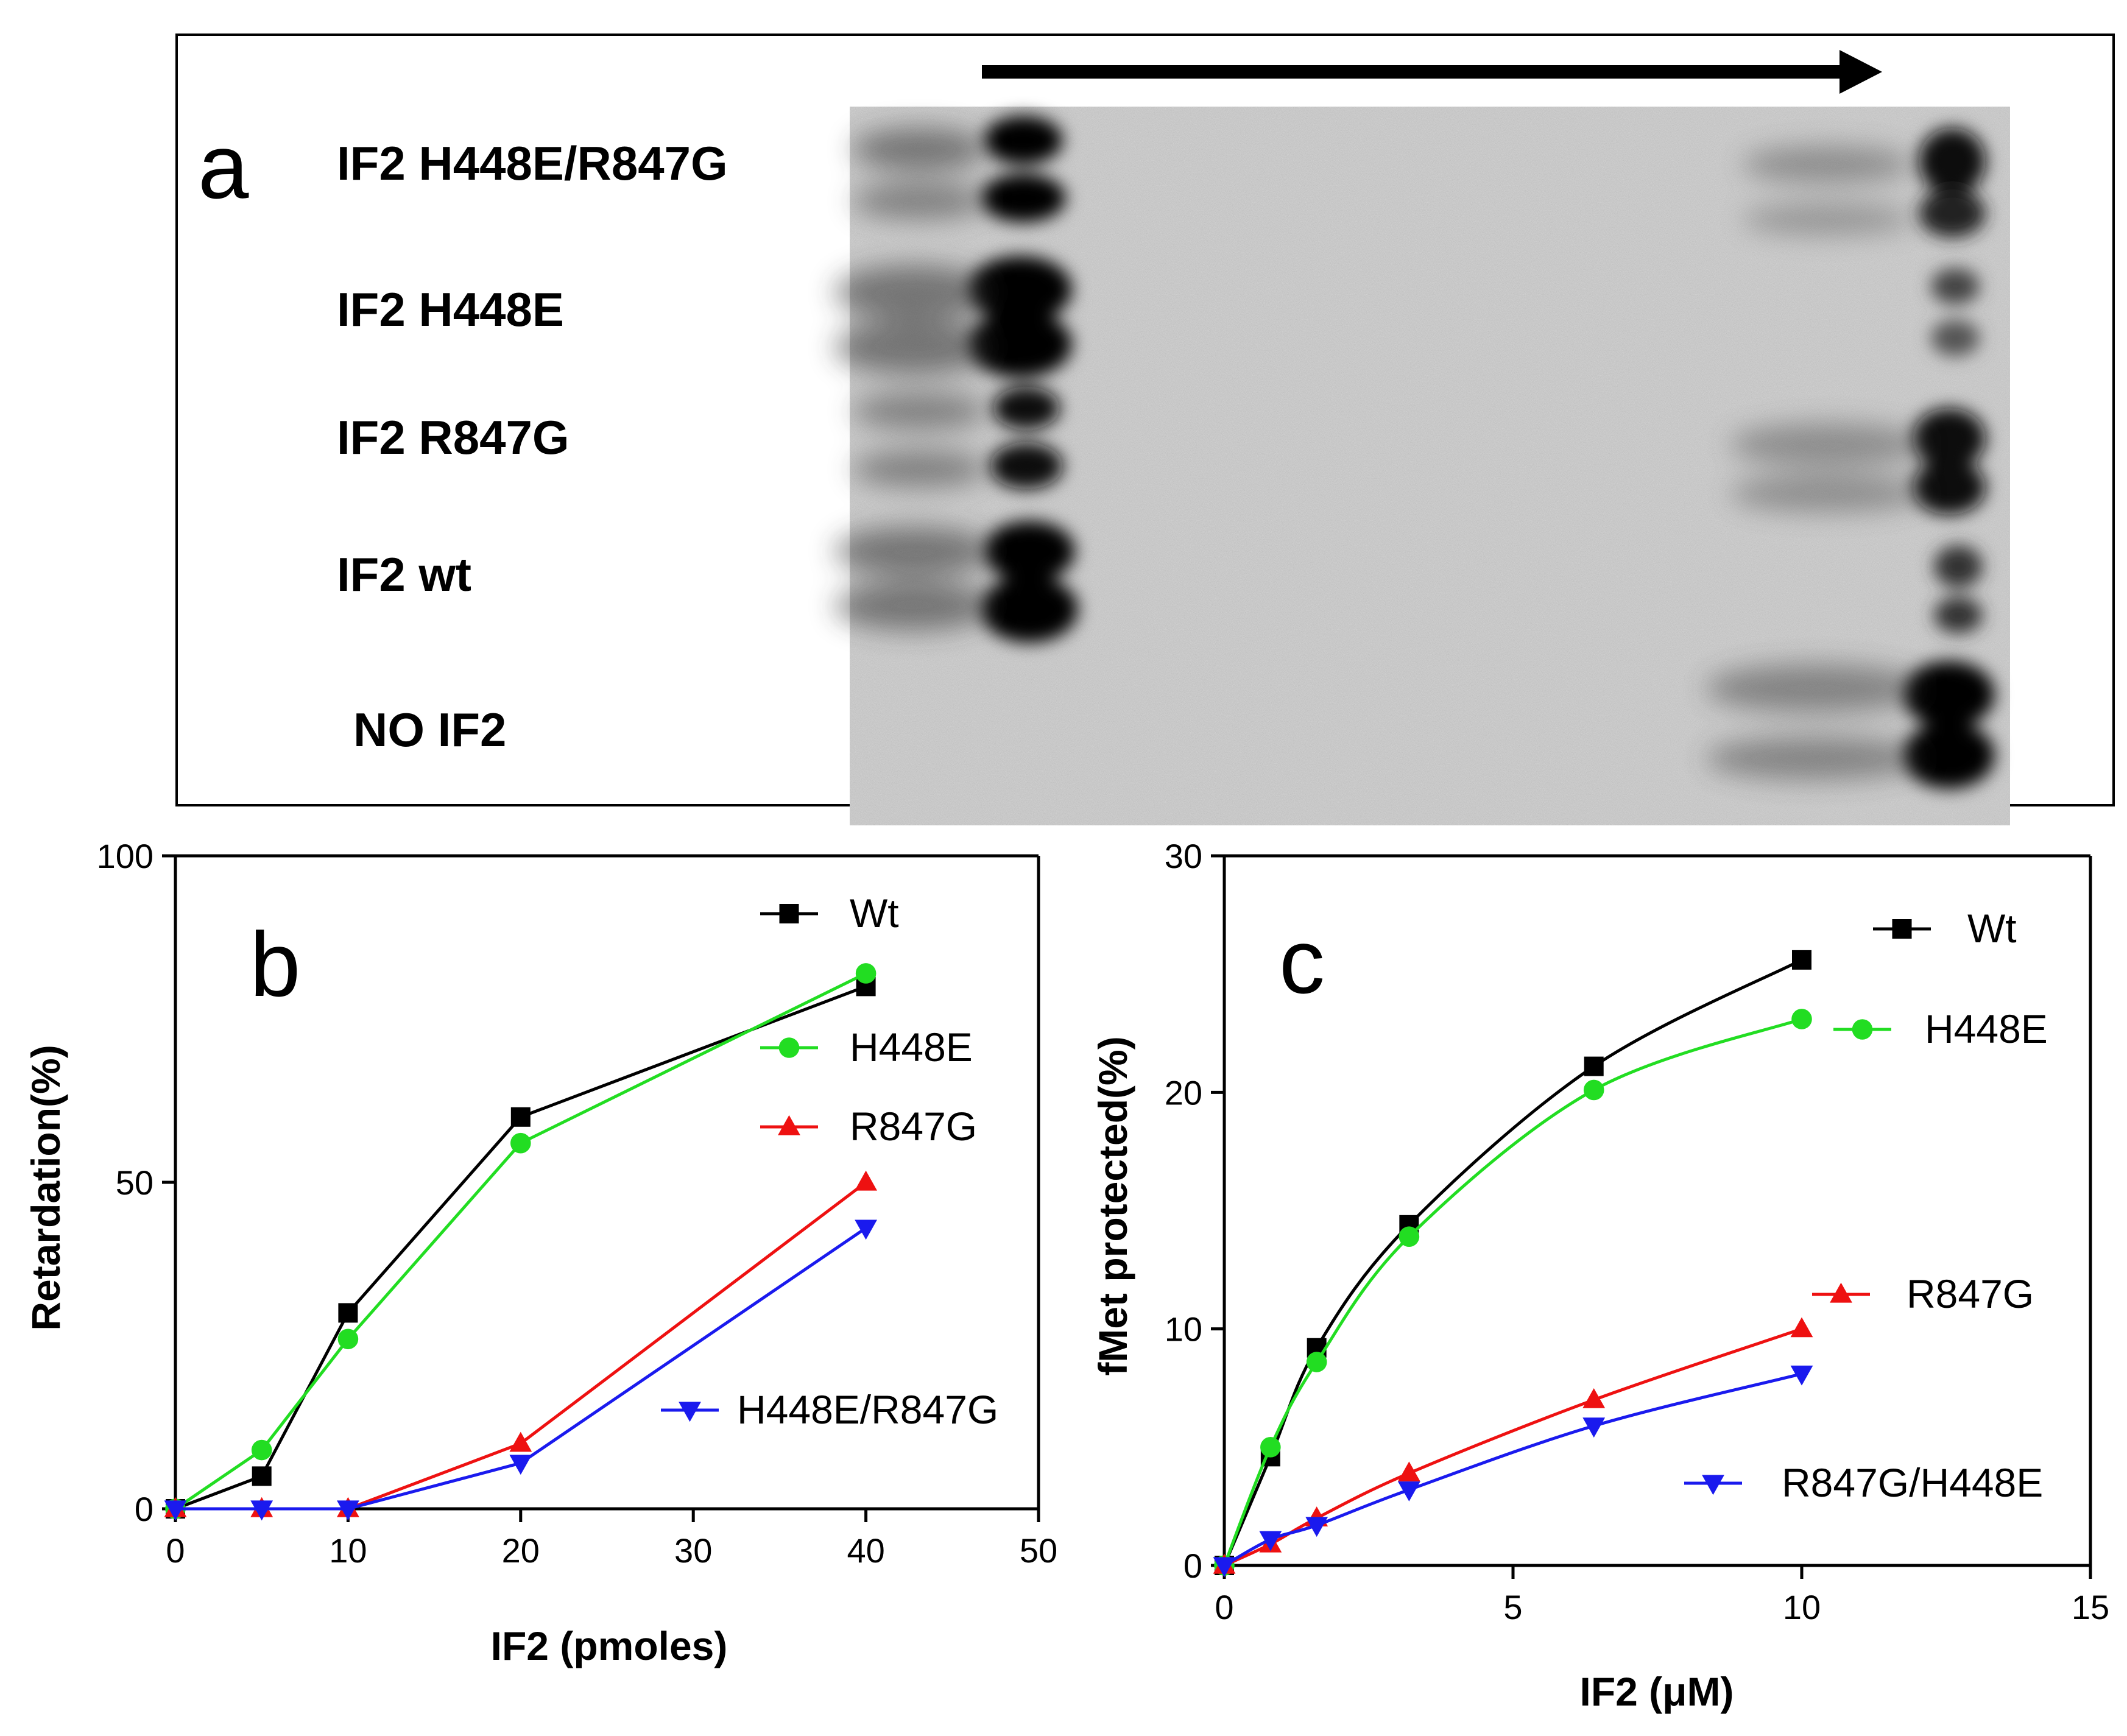 The height and width of the screenshot is (1736, 2127). I want to click on panel-b-x-tick-label: 20, so click(521, 1550).